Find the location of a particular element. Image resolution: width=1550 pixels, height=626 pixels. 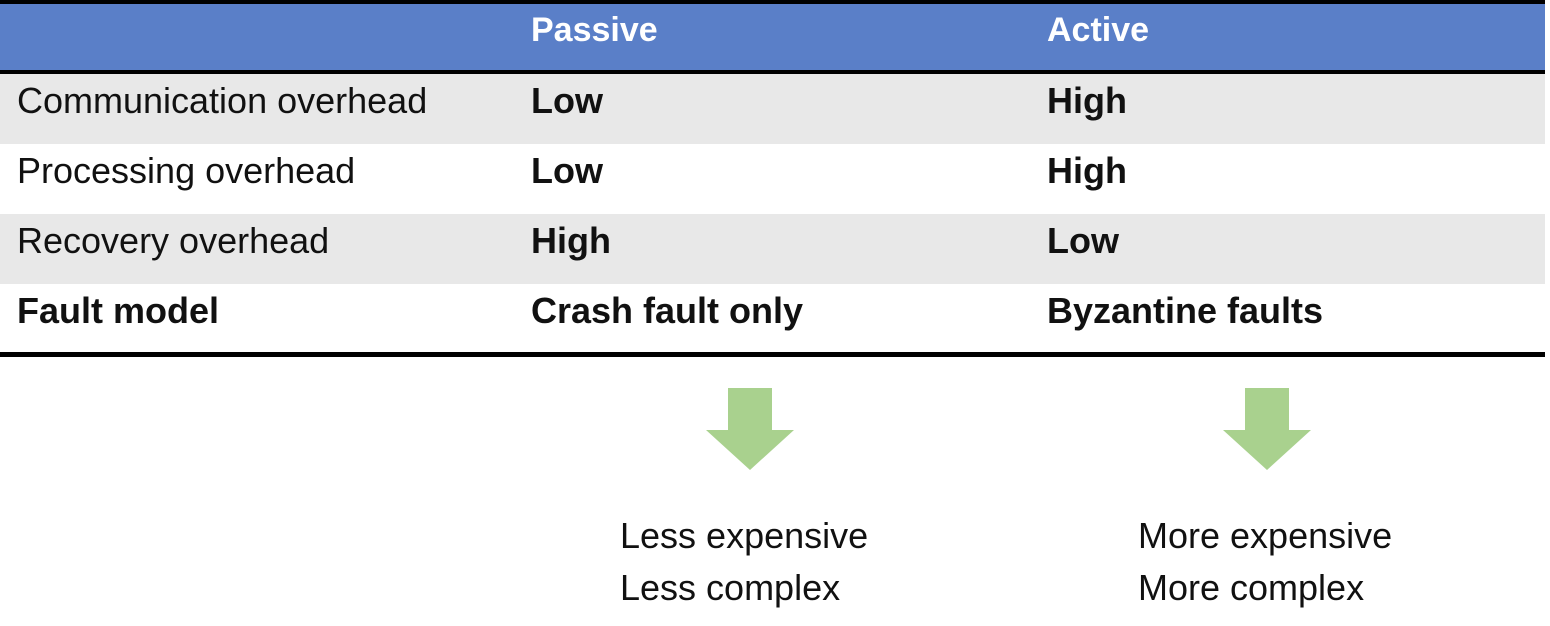

row-label: Recovery overhead is located at coordinates (173, 240).